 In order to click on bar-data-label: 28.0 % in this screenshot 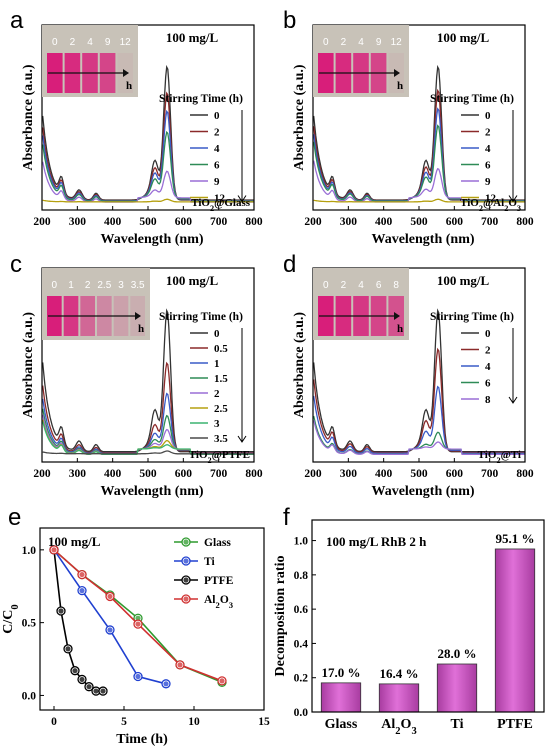, I will do `click(457, 653)`.